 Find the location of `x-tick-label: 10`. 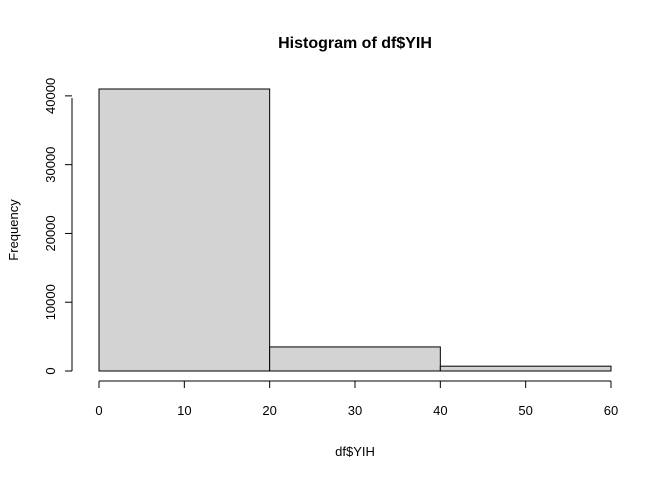

x-tick-label: 10 is located at coordinates (184, 410).